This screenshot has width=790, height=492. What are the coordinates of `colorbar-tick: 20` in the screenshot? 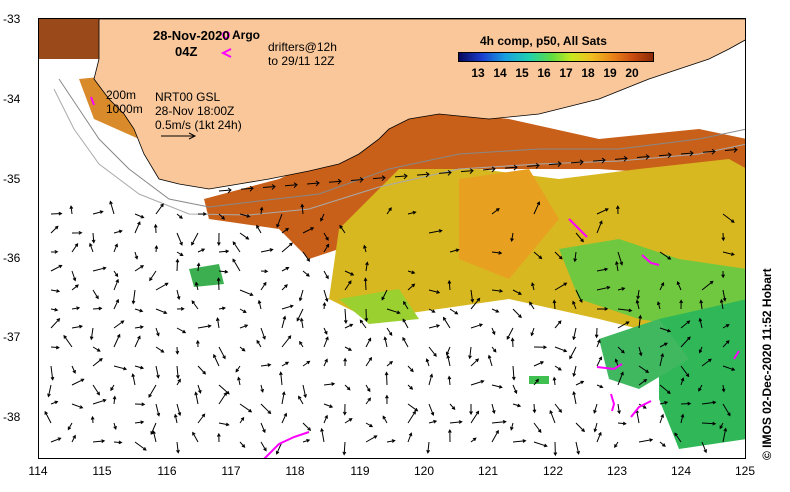 It's located at (632, 73).